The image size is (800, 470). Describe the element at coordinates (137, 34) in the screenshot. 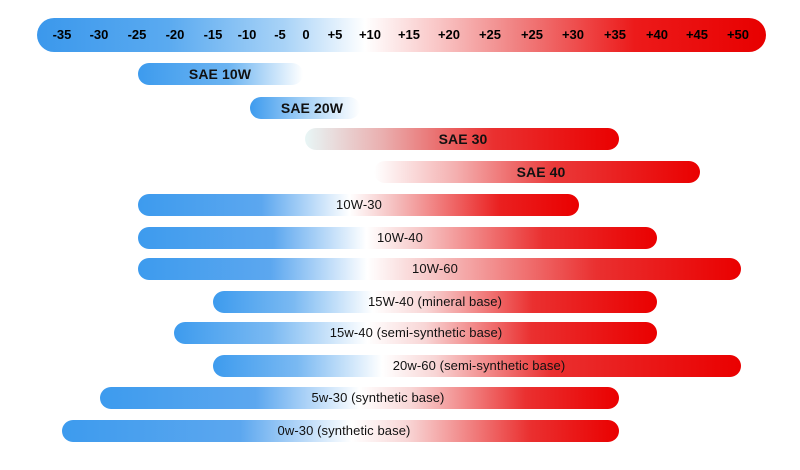

I see `temperature-tick: -25` at that location.